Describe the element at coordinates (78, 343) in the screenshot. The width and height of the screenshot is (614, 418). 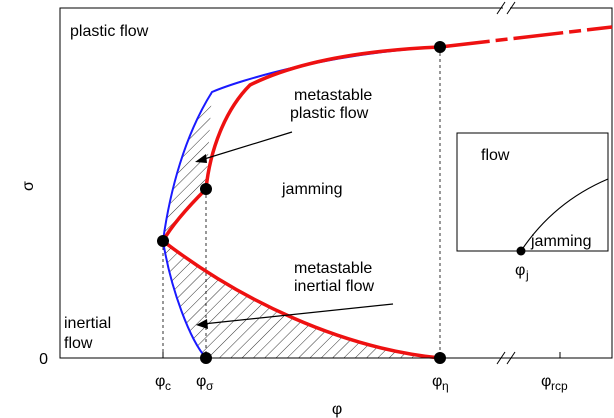
I see `region-inertial-flow-line2: flow` at that location.